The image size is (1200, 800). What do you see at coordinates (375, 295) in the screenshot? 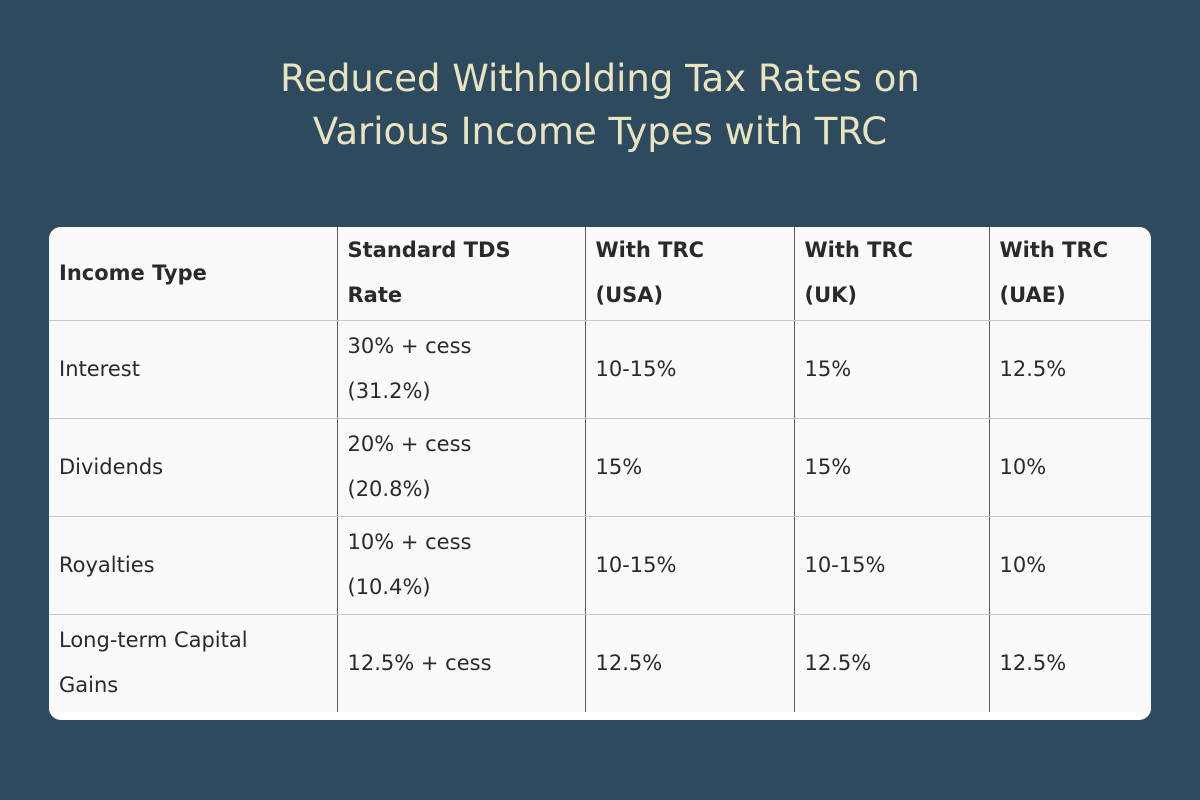
I see `header-standard-tds-line-2: Rate` at bounding box center [375, 295].